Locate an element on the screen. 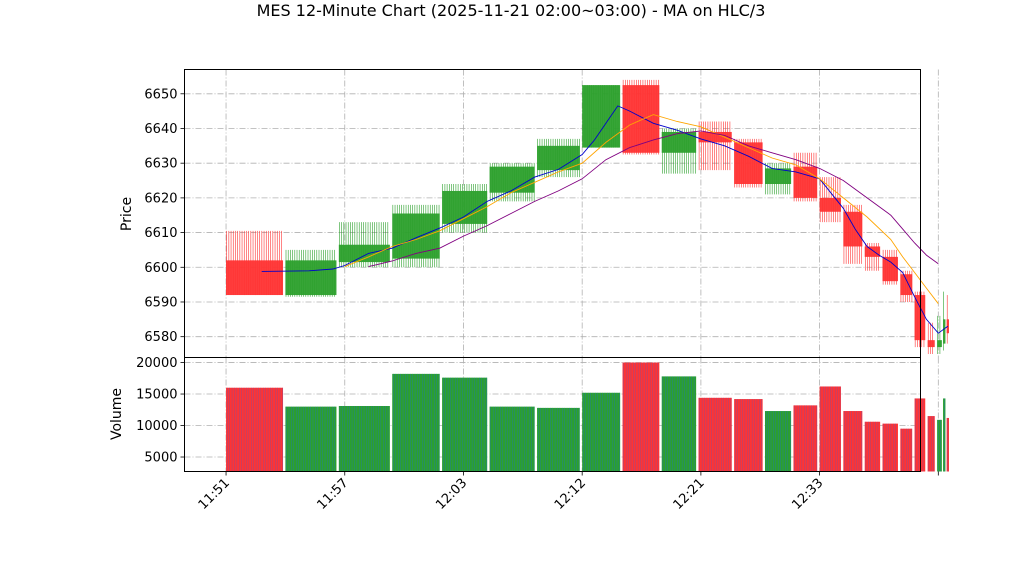  moving-average-line is located at coordinates (653, 199).